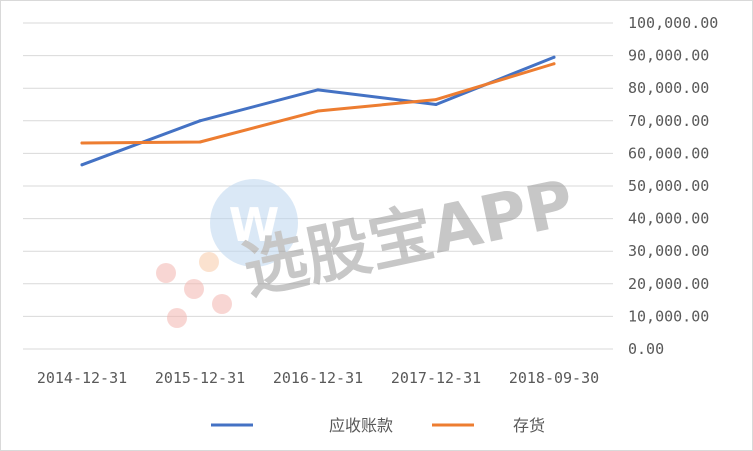  I want to click on watermark-logo-letter: W, so click(254, 225).